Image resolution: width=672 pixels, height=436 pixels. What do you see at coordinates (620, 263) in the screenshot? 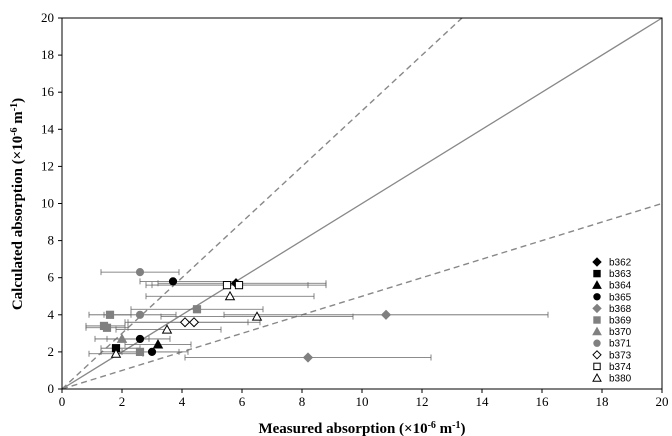
I see `legend-label-b362: b362` at bounding box center [620, 263].